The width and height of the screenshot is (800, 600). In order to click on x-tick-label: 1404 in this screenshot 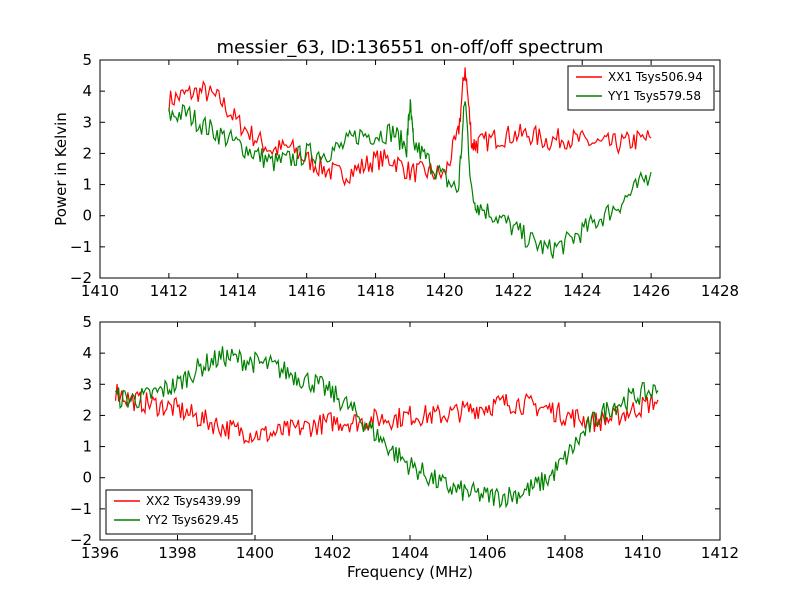, I will do `click(410, 553)`.